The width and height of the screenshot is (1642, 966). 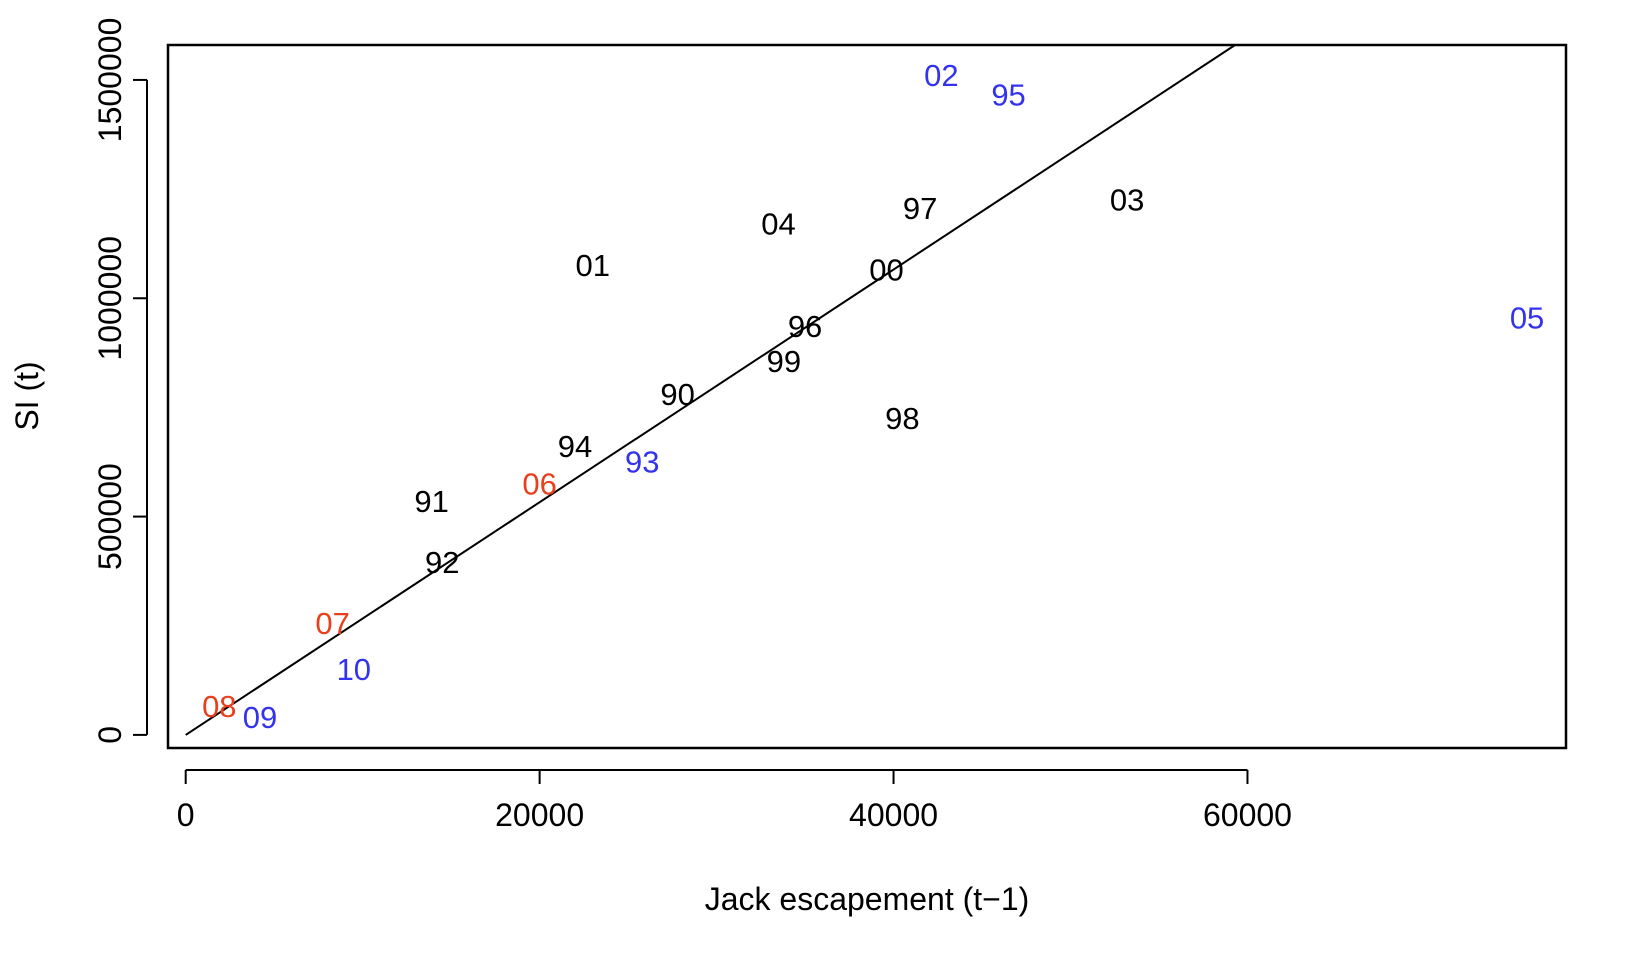 I want to click on point-label-99: 99, so click(x=784, y=361).